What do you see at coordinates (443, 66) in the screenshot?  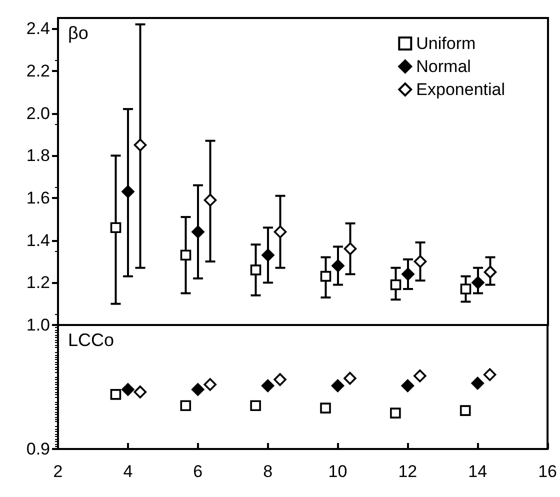 I see `legend-label: Normal` at bounding box center [443, 66].